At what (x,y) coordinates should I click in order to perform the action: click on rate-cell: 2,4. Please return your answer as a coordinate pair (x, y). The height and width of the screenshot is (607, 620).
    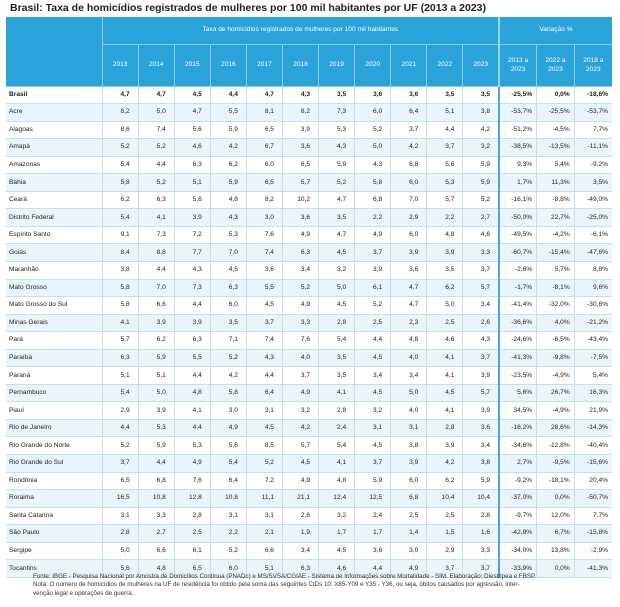
    Looking at the image, I should click on (372, 516).